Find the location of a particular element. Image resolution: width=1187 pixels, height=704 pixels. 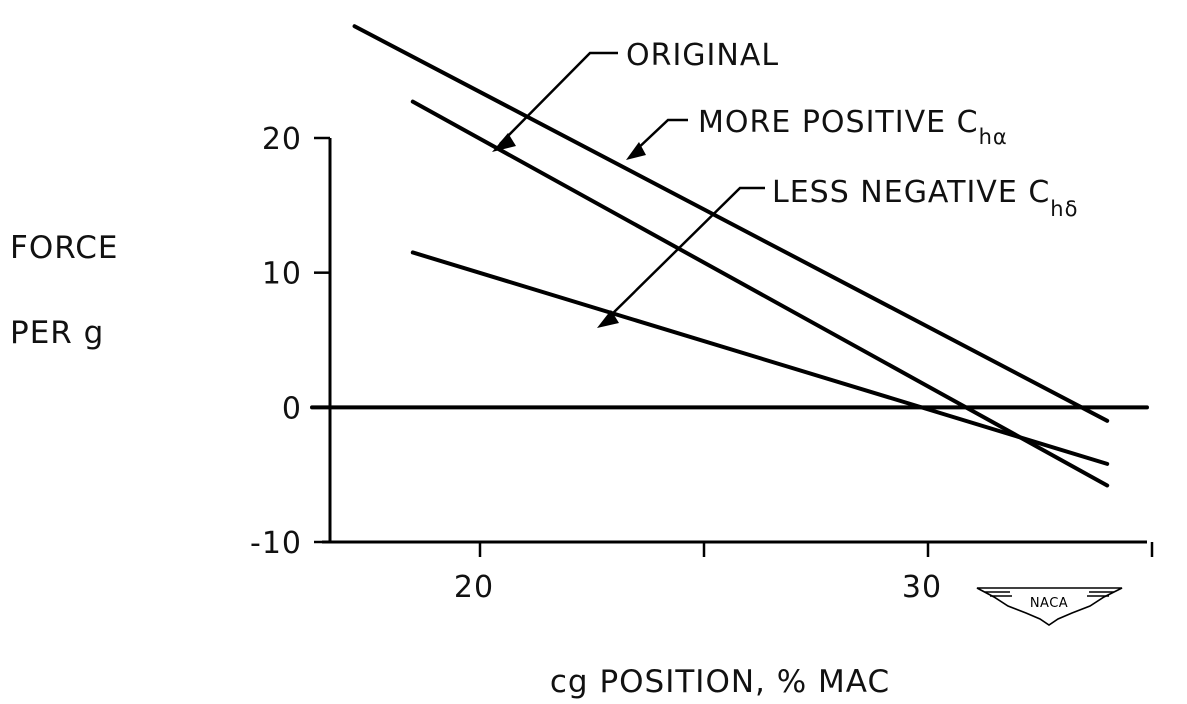

leader-more-positive is located at coordinates (657, 139).